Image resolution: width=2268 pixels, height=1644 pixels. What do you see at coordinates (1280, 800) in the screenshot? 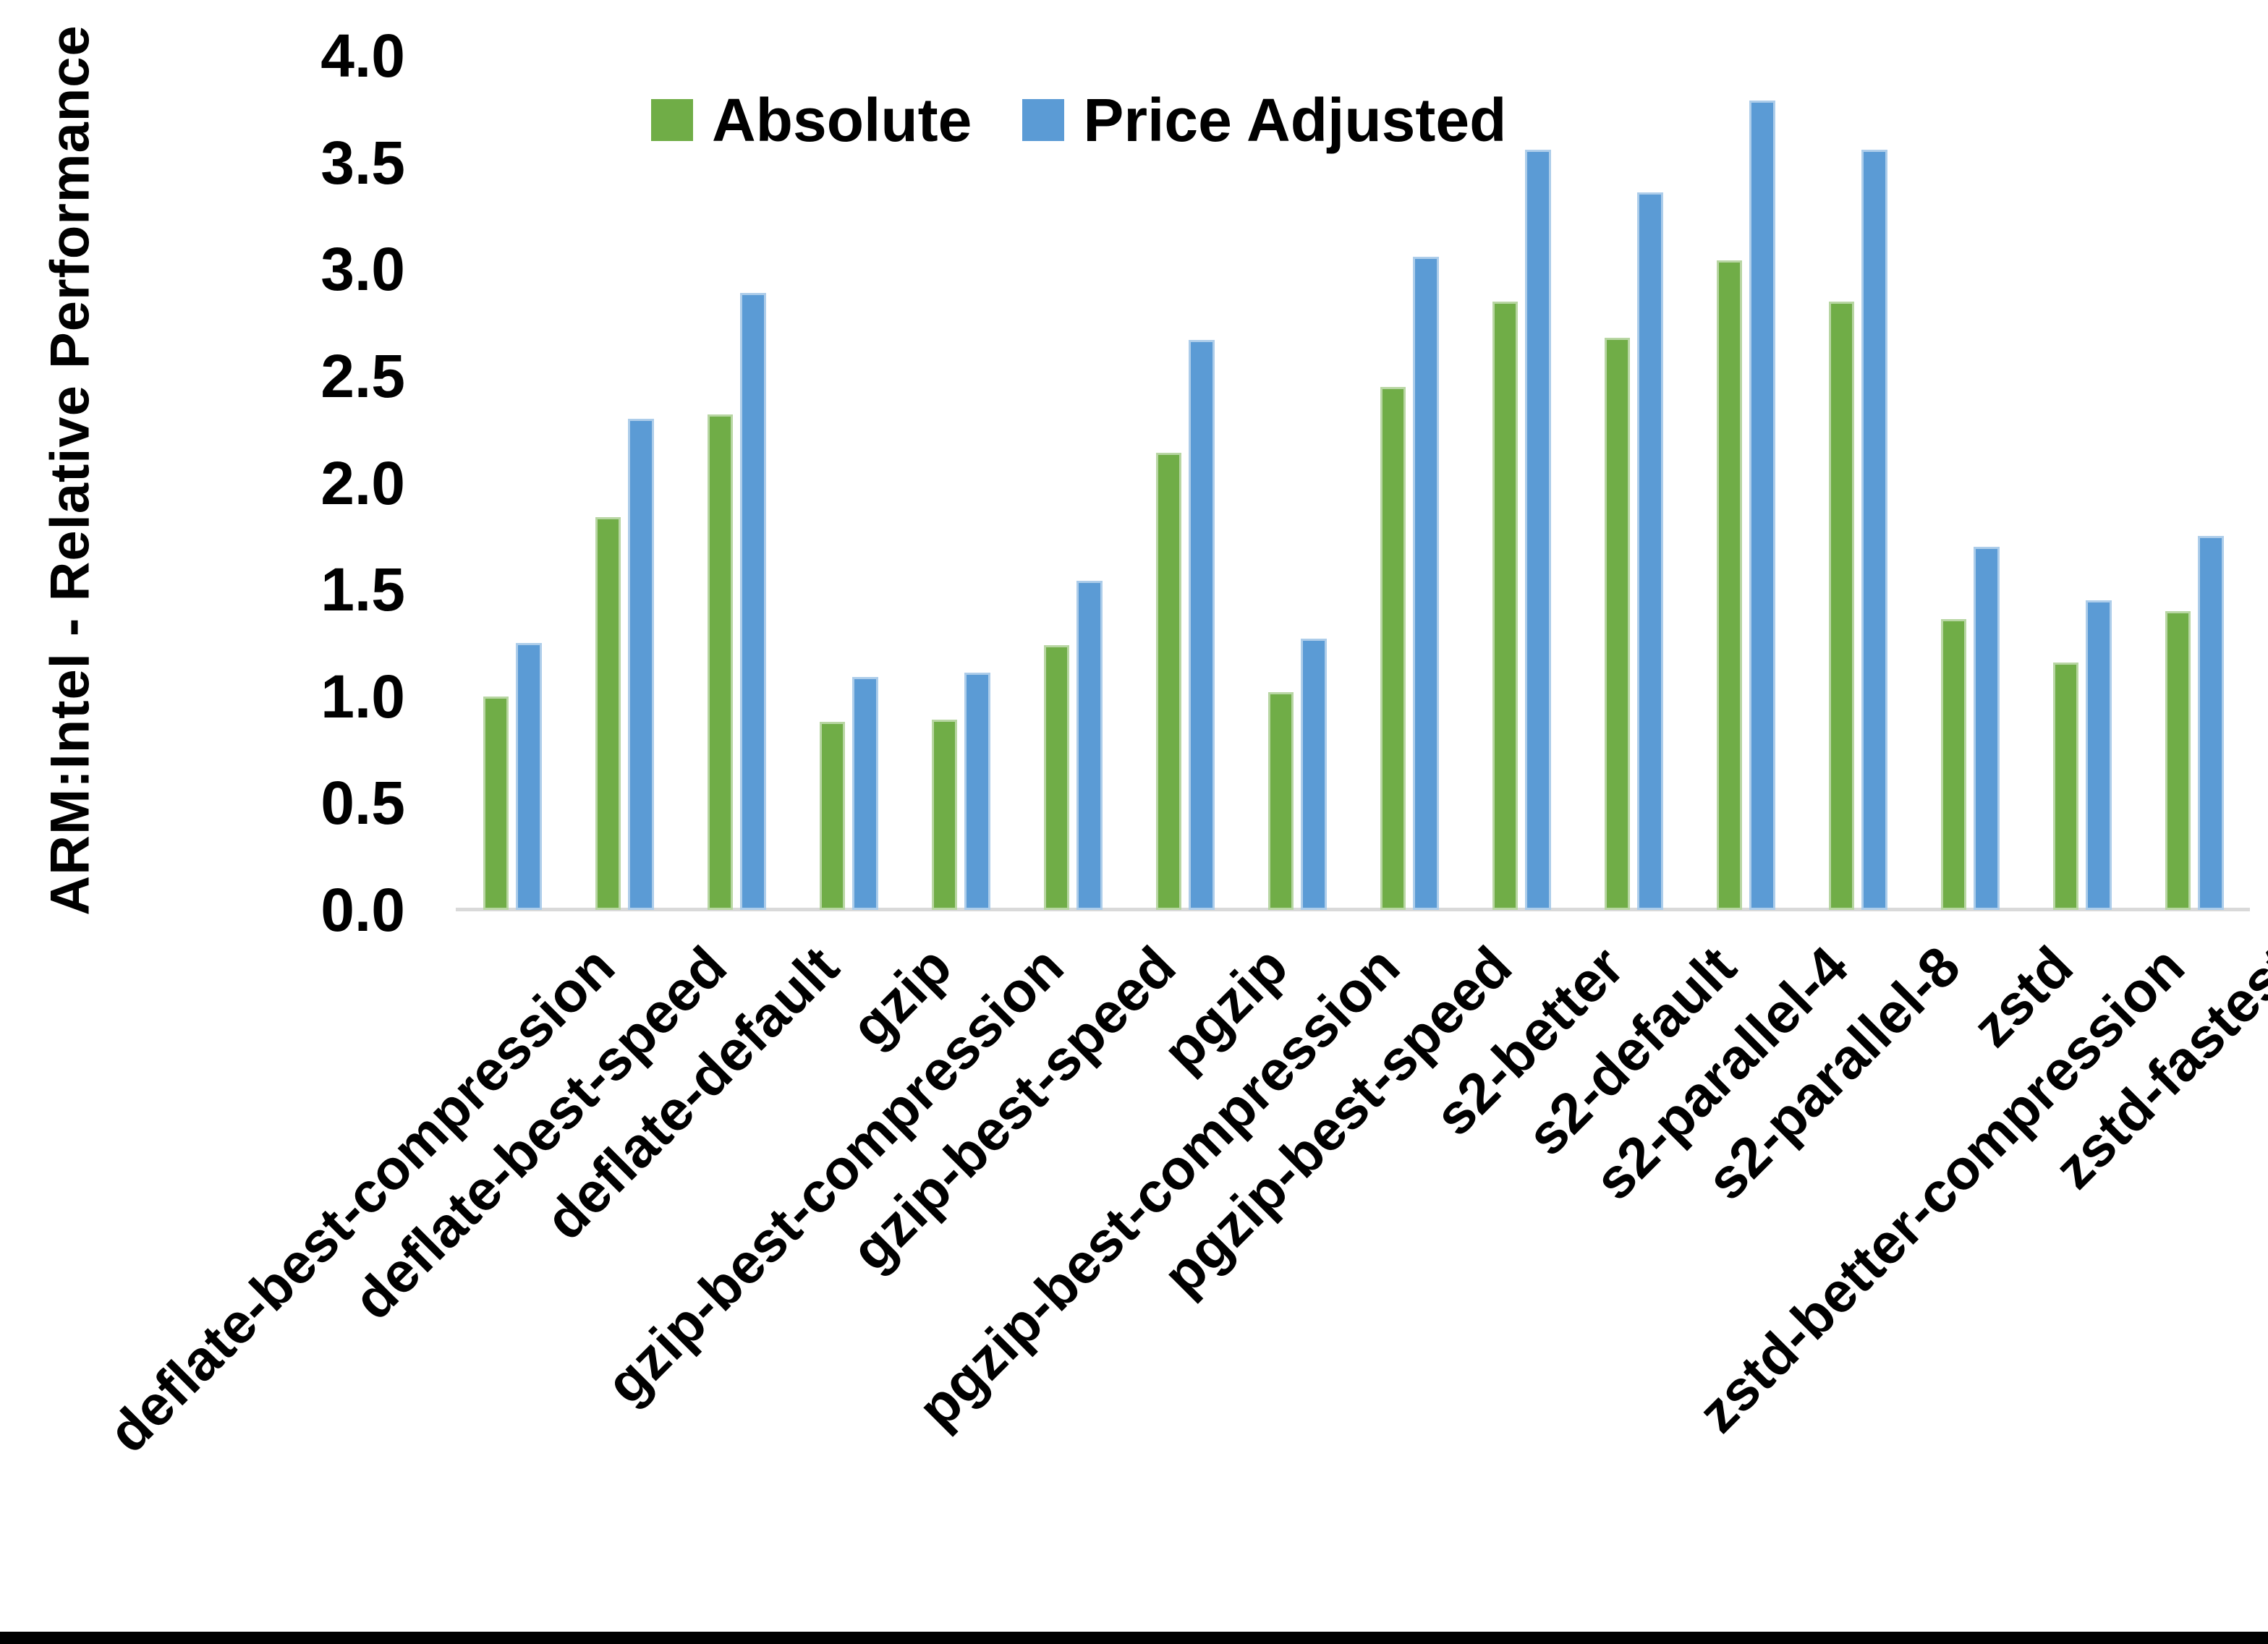
I see `pgzip-best-compression-absolute-bar` at bounding box center [1280, 800].